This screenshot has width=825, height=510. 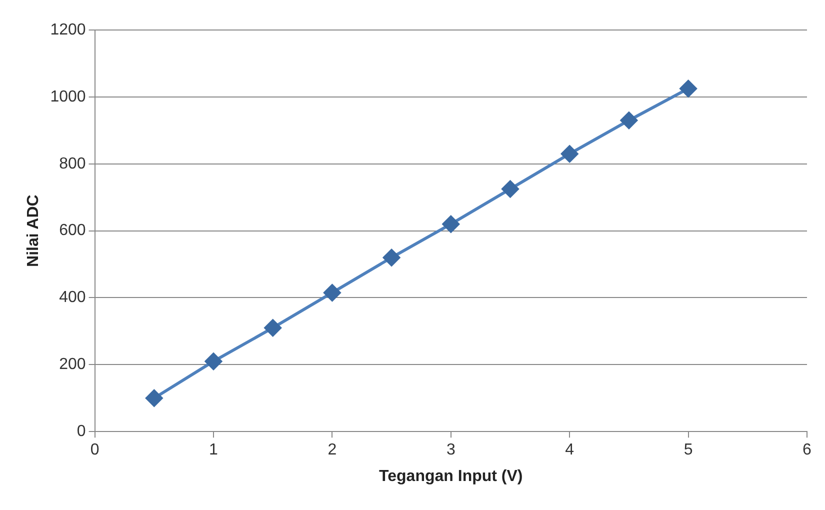 What do you see at coordinates (332, 450) in the screenshot?
I see `x-tick-label: 2` at bounding box center [332, 450].